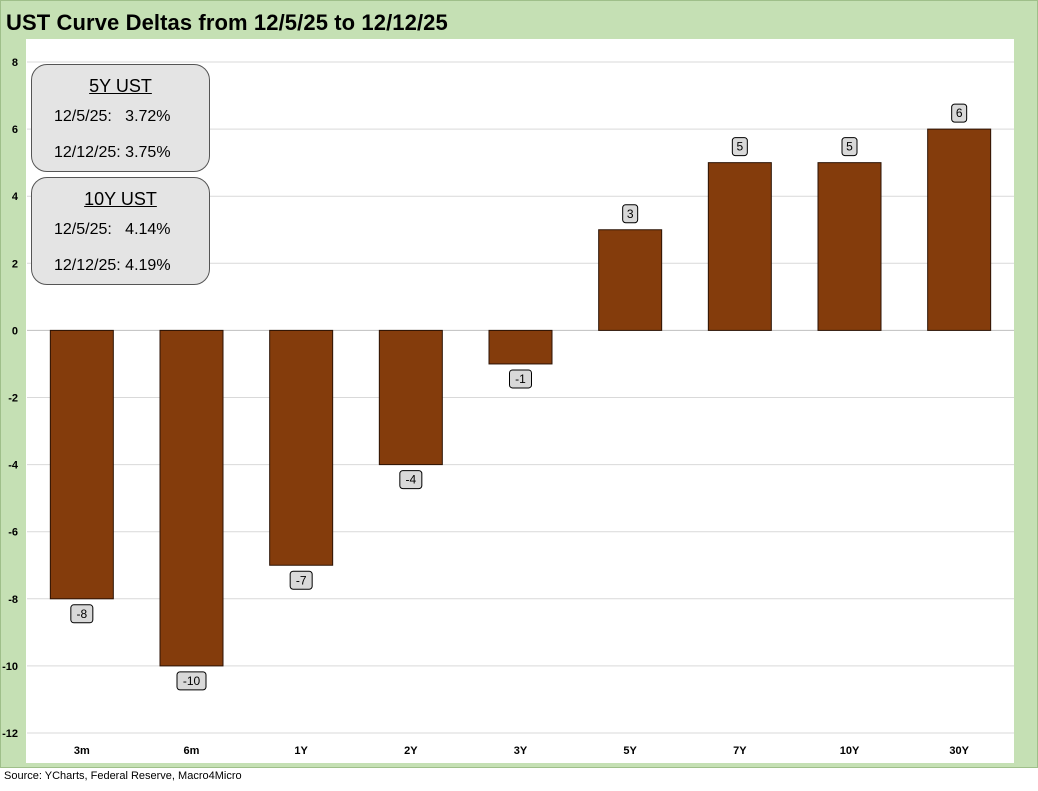  I want to click on info-box-row-end: 12/12/25: 4.19%, so click(112, 265).